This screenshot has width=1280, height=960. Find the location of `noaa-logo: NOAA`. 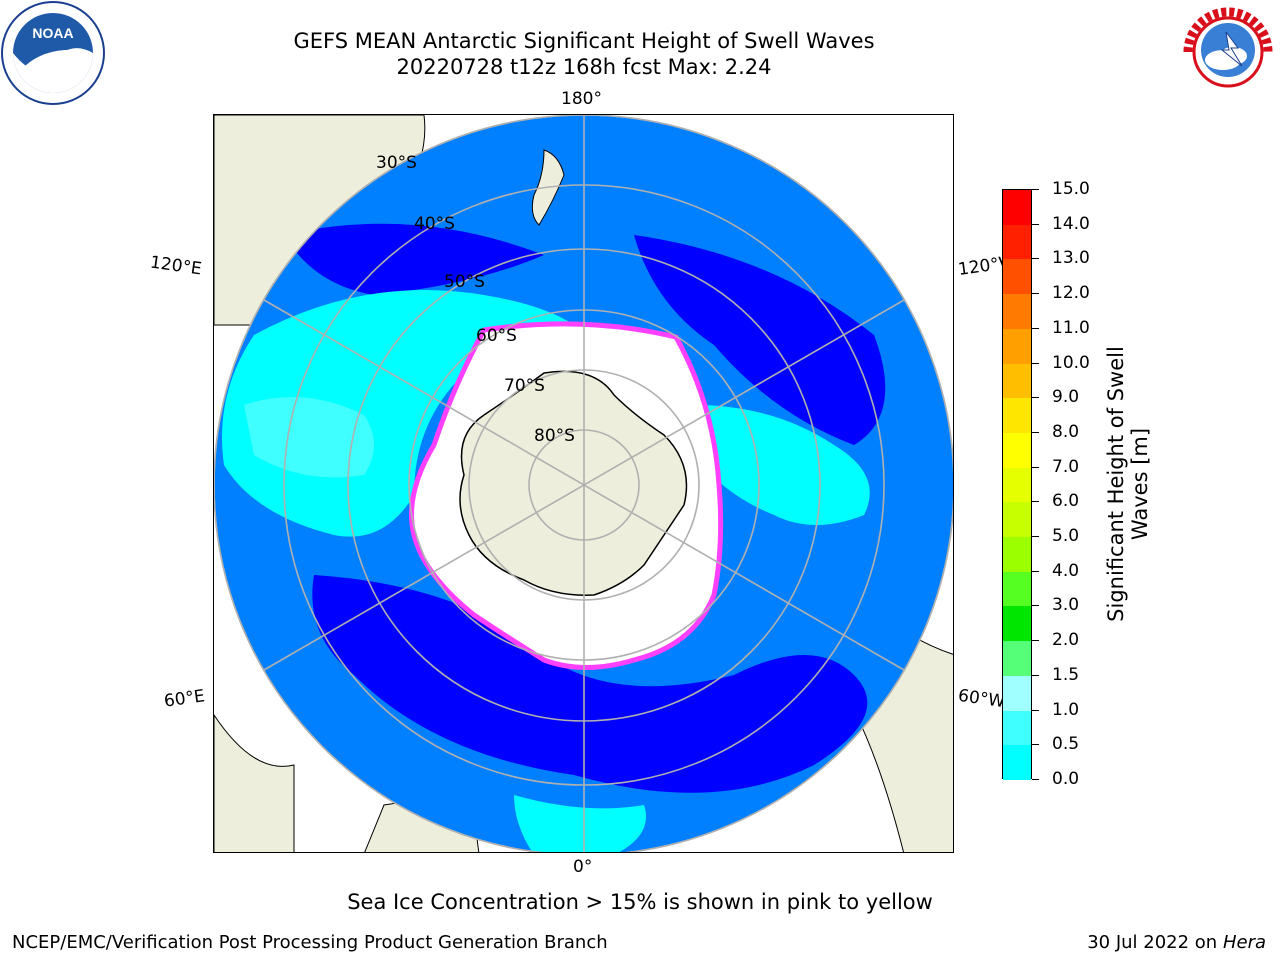

noaa-logo: NOAA is located at coordinates (53, 53).